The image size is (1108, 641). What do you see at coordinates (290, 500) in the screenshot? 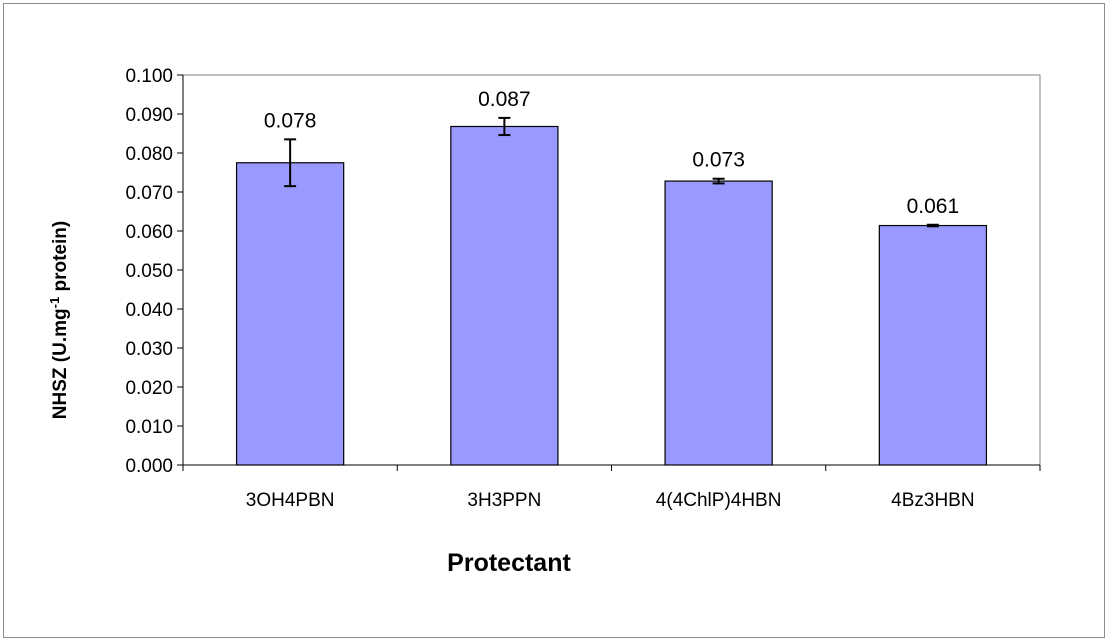
I see `x-tick-label: 3OH4PBN` at bounding box center [290, 500].